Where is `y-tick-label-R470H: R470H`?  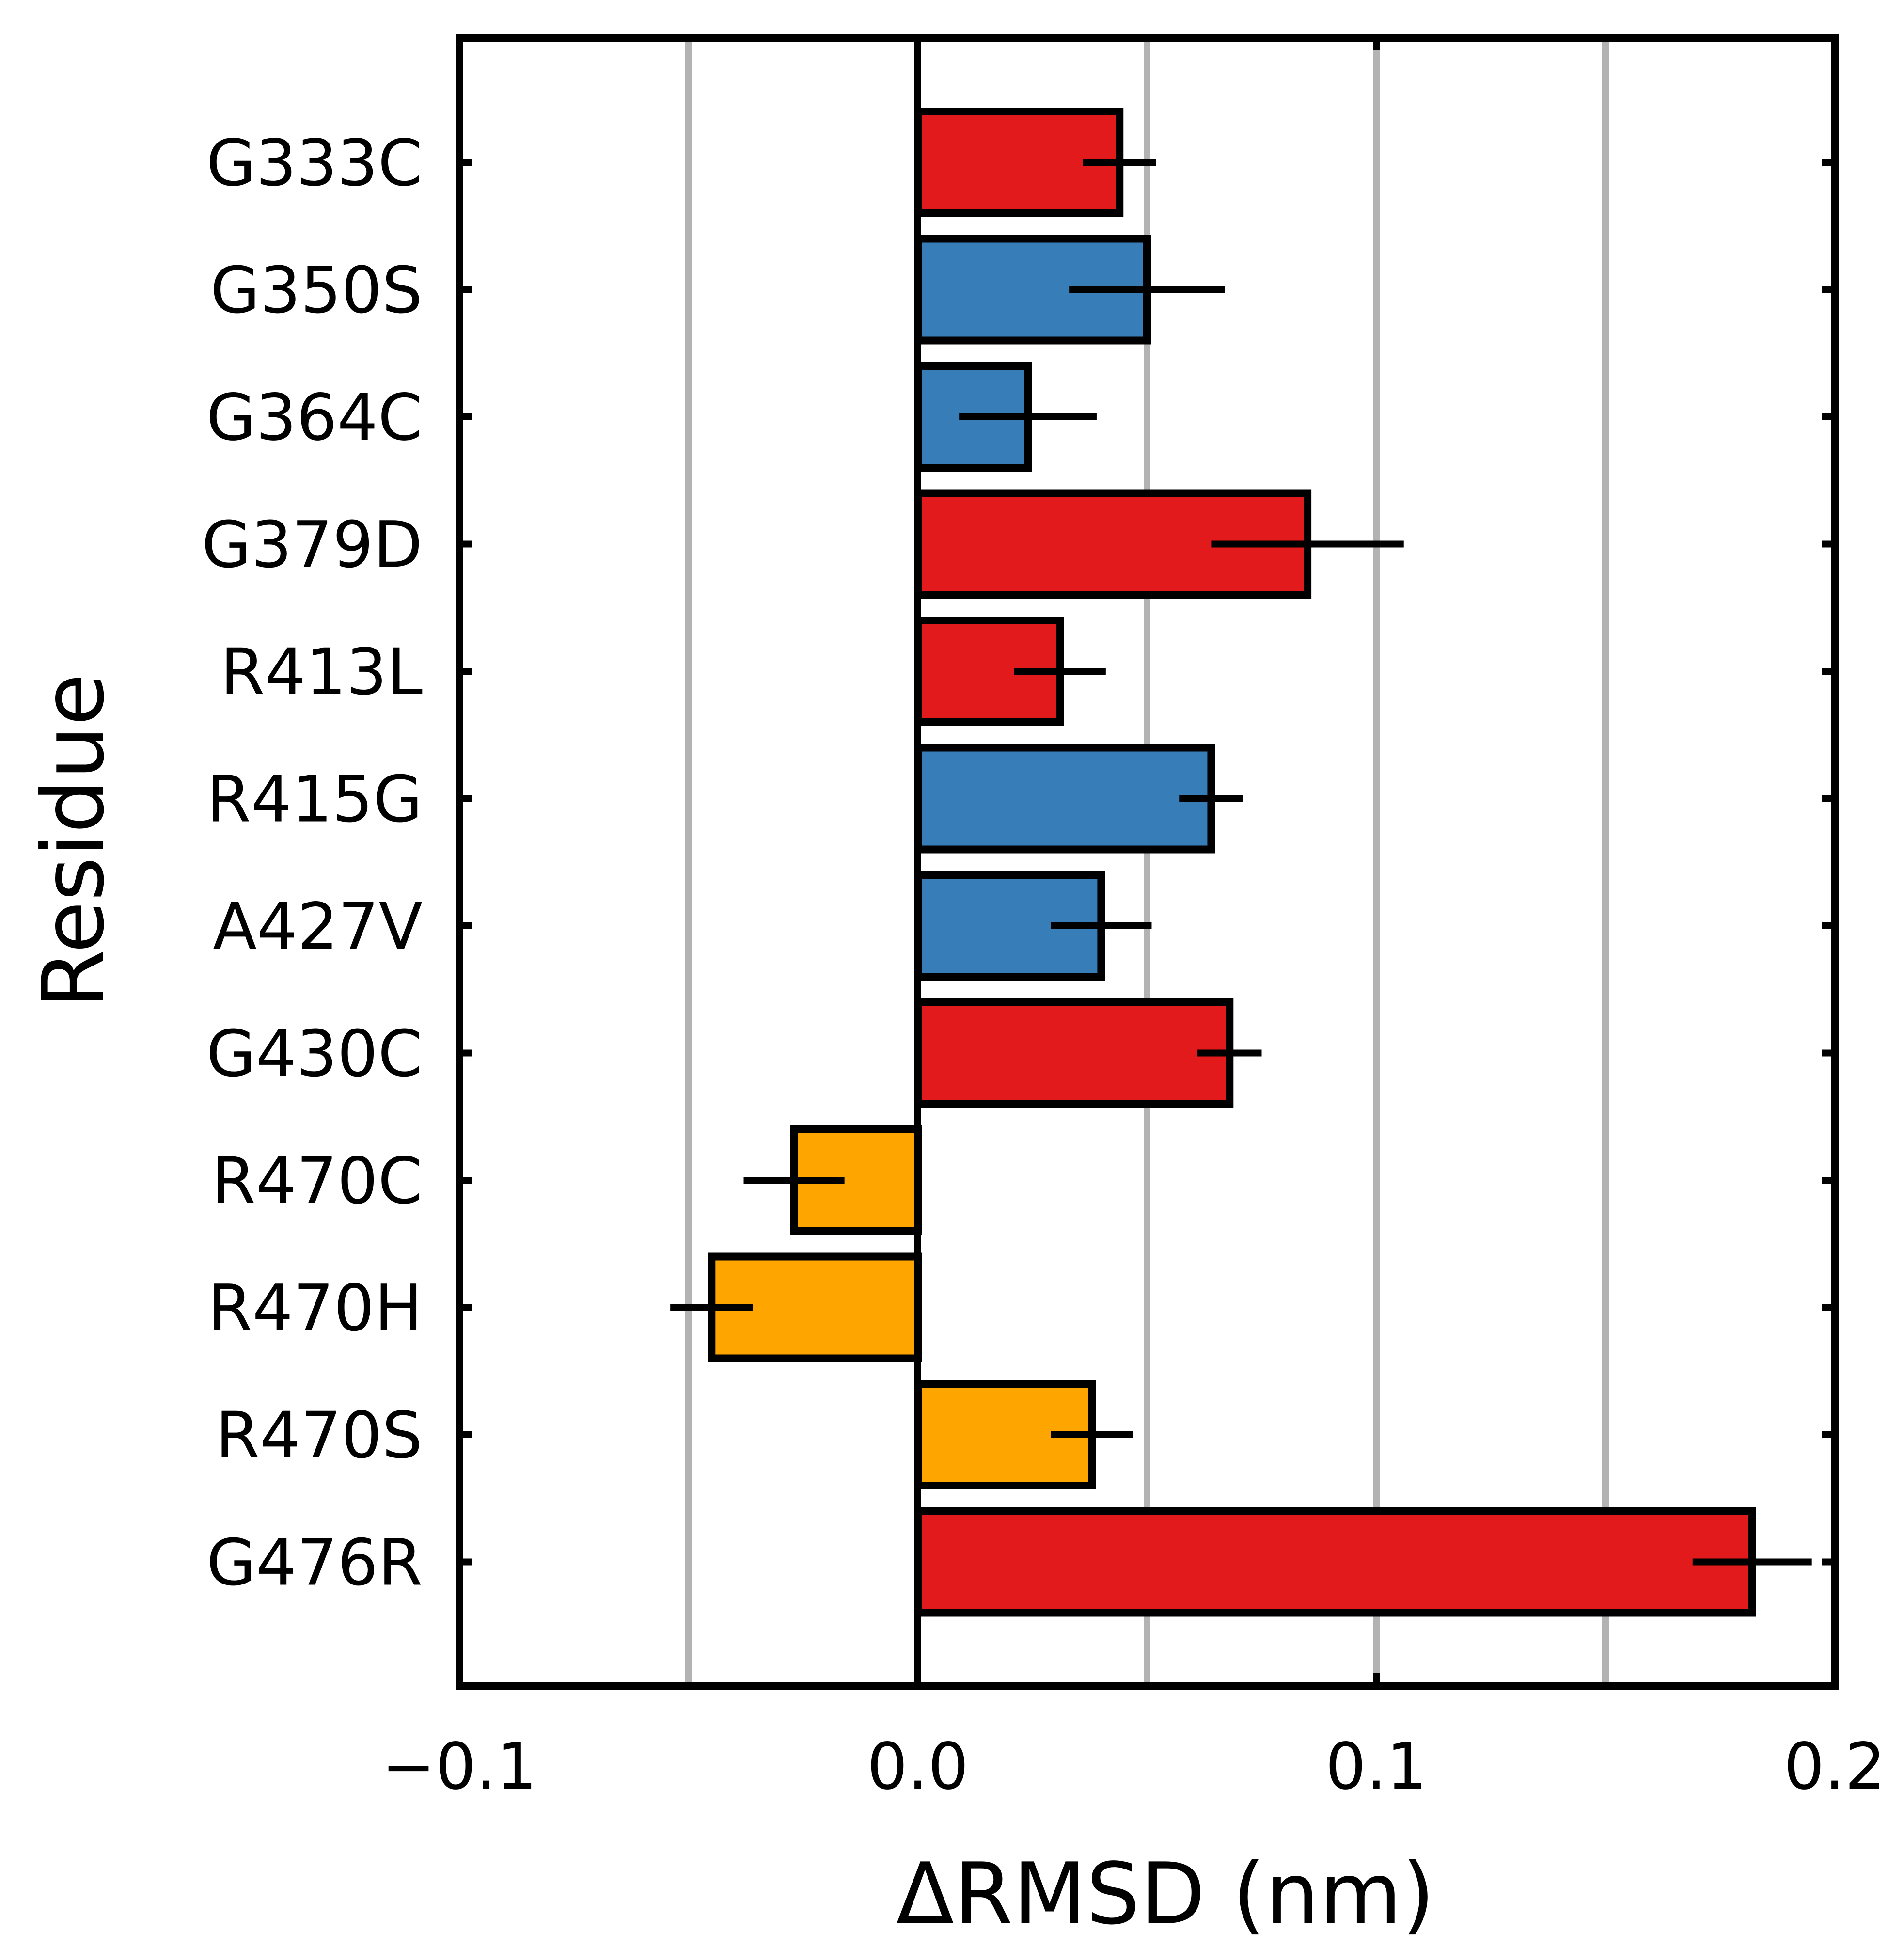 y-tick-label-R470H: R470H is located at coordinates (315, 1308).